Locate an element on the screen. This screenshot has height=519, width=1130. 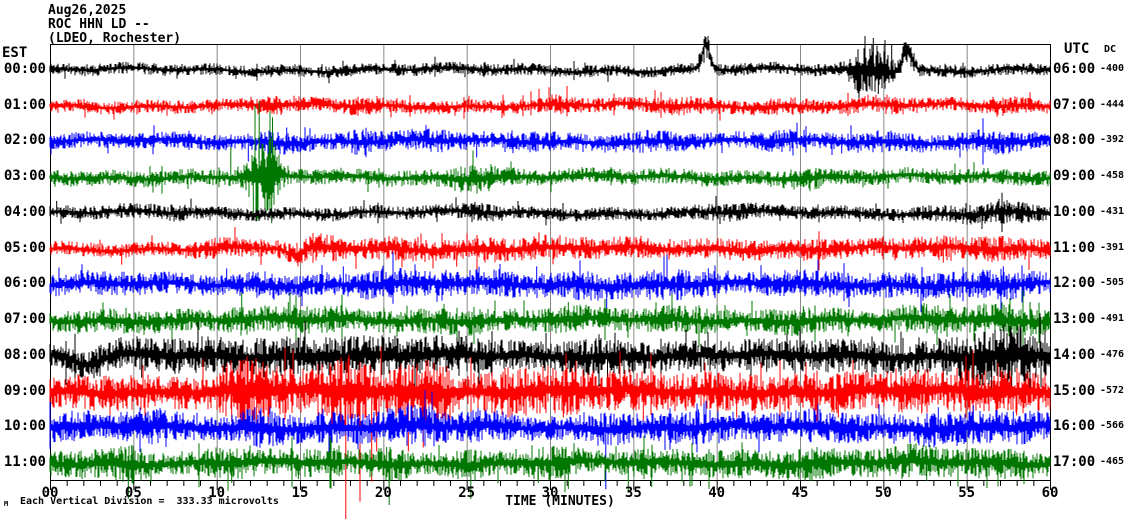
est-time-label: 04:00 is located at coordinates (24, 211).